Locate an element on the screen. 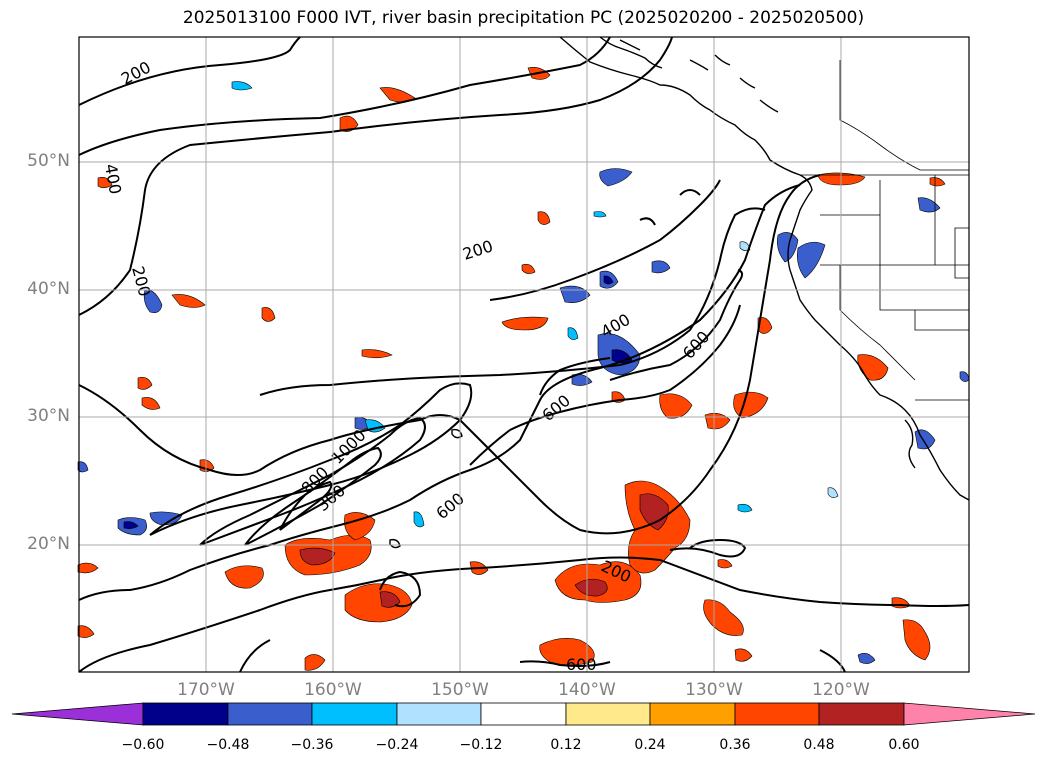  lat-label-40n: 40°N is located at coordinates (48, 289).